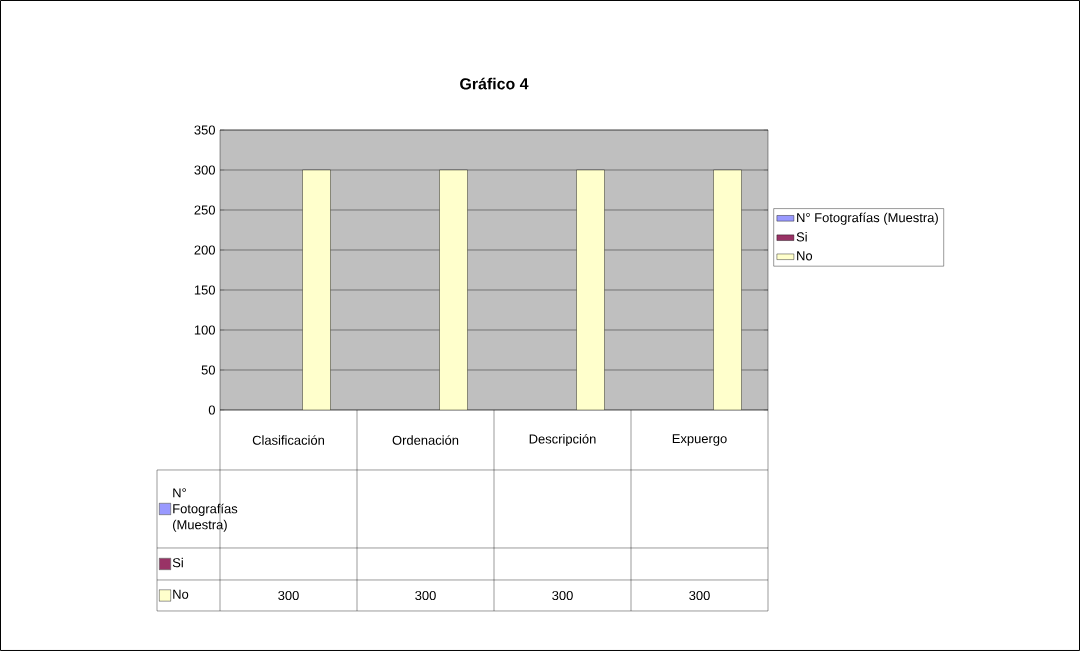 Image resolution: width=1080 pixels, height=651 pixels. What do you see at coordinates (699, 440) in the screenshot?
I see `x-tick-label: Expuergo` at bounding box center [699, 440].